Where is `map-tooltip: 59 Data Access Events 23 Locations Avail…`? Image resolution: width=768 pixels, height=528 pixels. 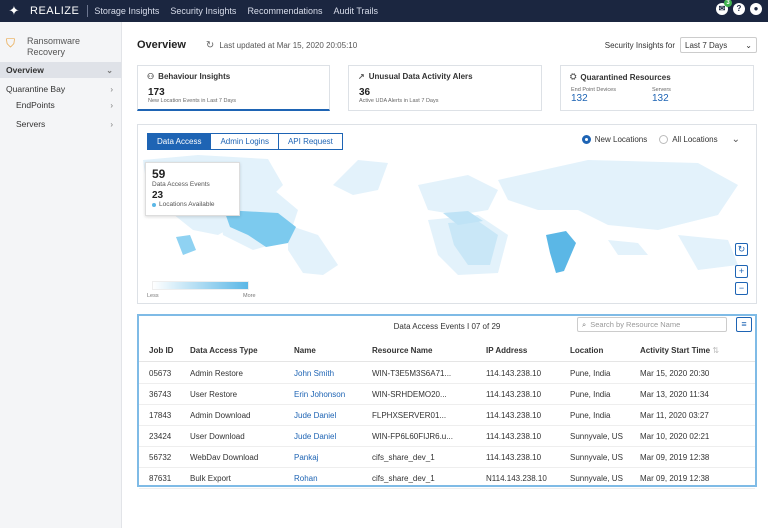 map-tooltip: 59 Data Access Events 23 Locations Avail… is located at coordinates (192, 189).